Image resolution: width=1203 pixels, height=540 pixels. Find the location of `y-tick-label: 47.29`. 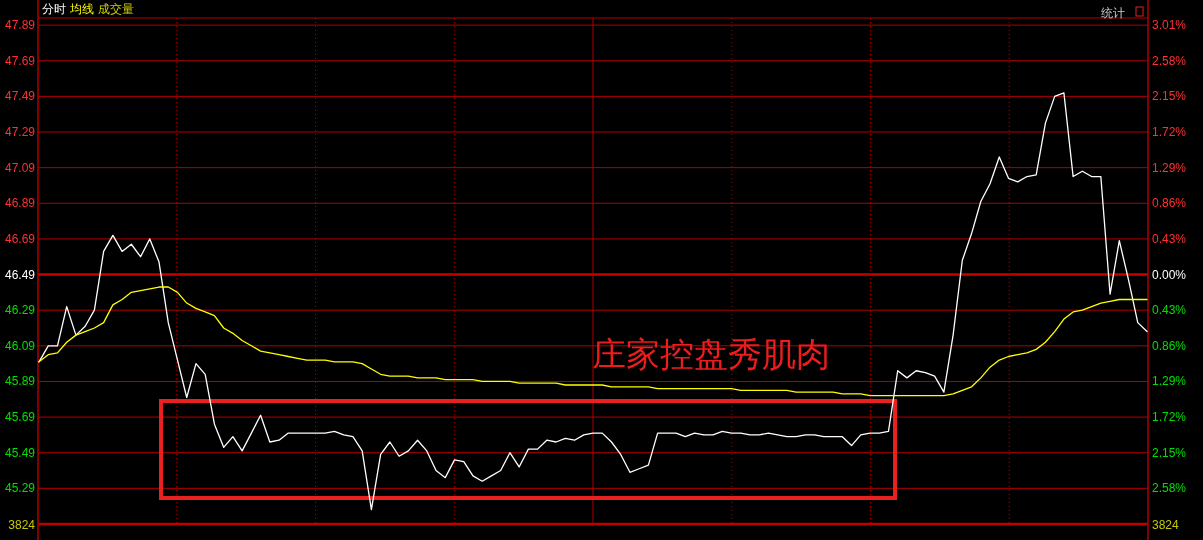

y-tick-label: 47.29 is located at coordinates (20, 132).